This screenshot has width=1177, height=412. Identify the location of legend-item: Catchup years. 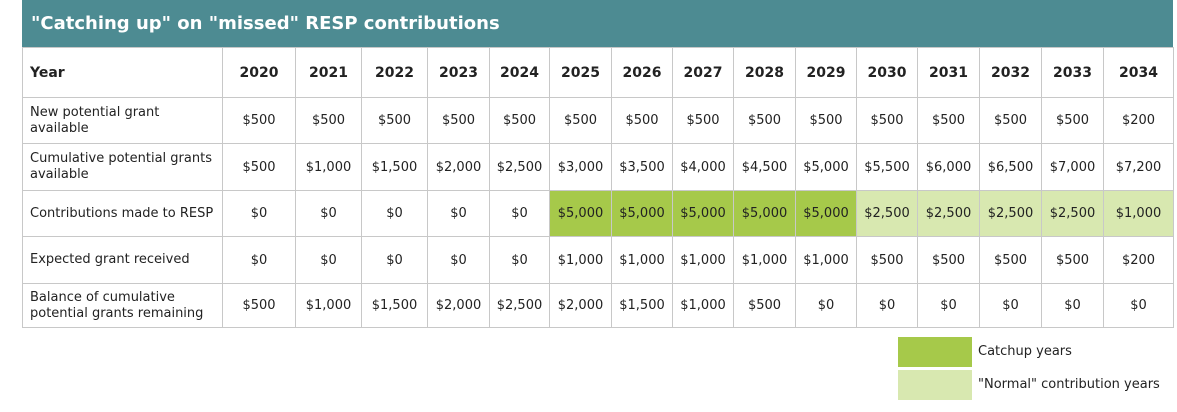
(1037, 352).